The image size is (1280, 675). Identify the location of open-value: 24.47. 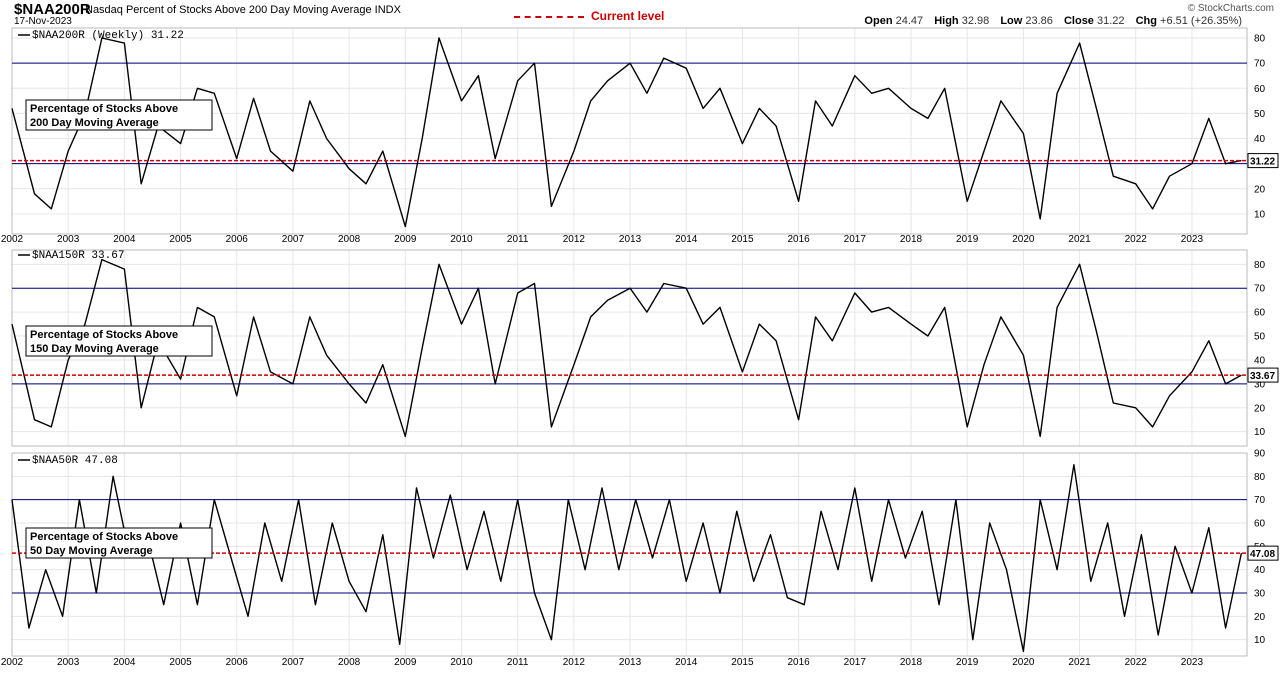
(909, 21).